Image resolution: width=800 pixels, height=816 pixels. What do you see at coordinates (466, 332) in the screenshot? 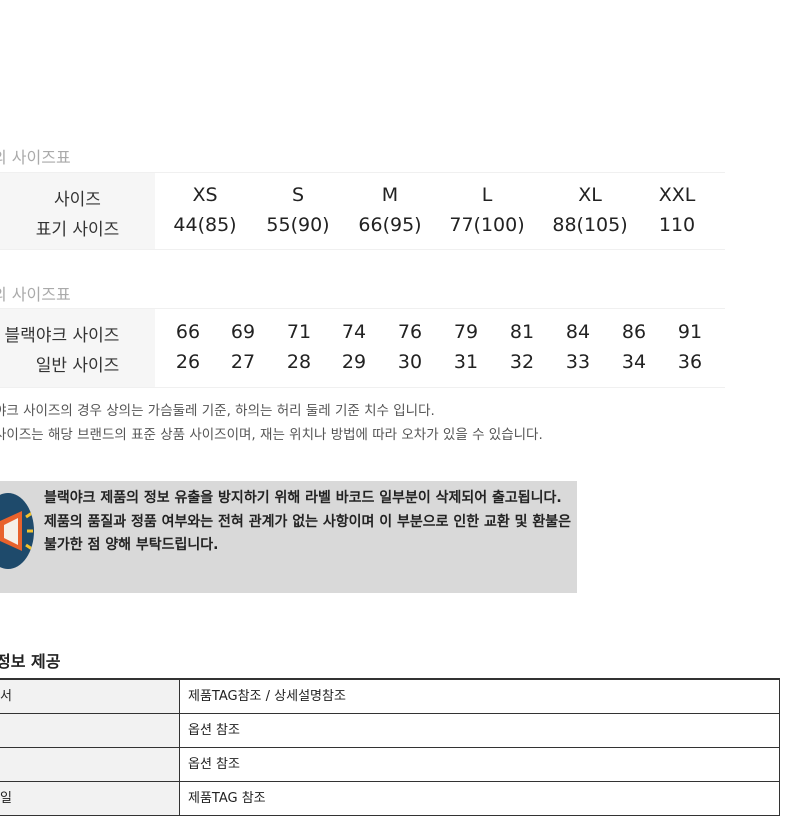
I see `blackyak-size-cell: 79` at bounding box center [466, 332].